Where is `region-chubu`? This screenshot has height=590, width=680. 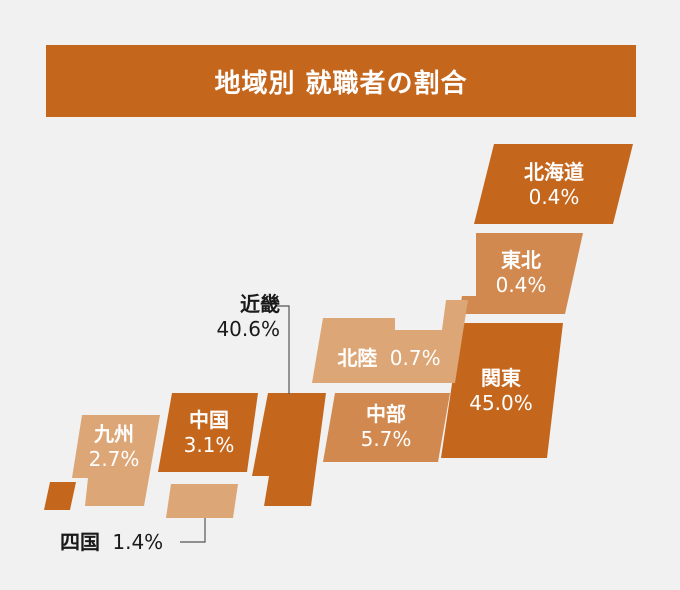 region-chubu is located at coordinates (386, 427).